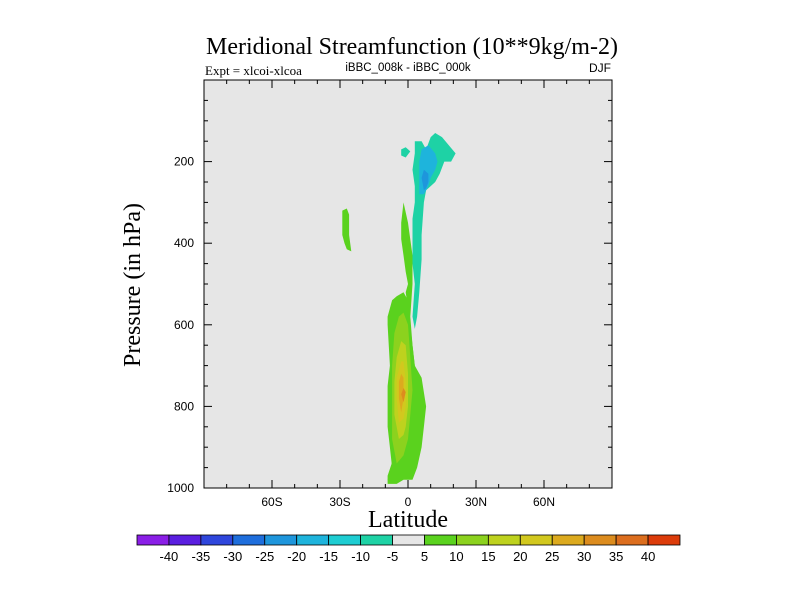 The width and height of the screenshot is (800, 600). I want to click on y-tick-label: 200, so click(184, 162).